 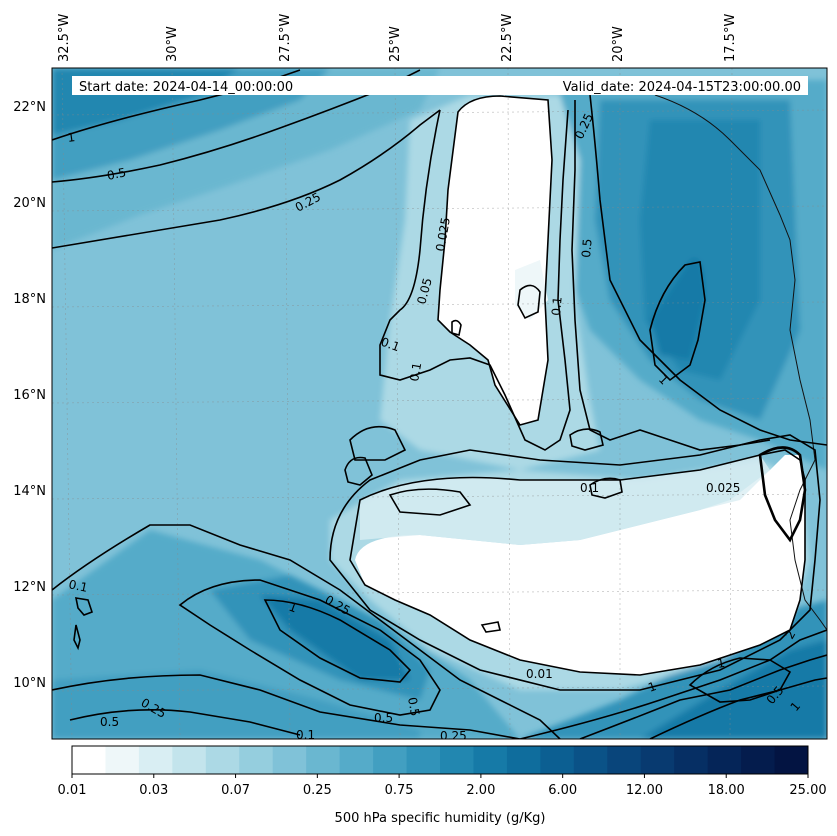 I want to click on contour-label: 0.01, so click(x=539, y=674).